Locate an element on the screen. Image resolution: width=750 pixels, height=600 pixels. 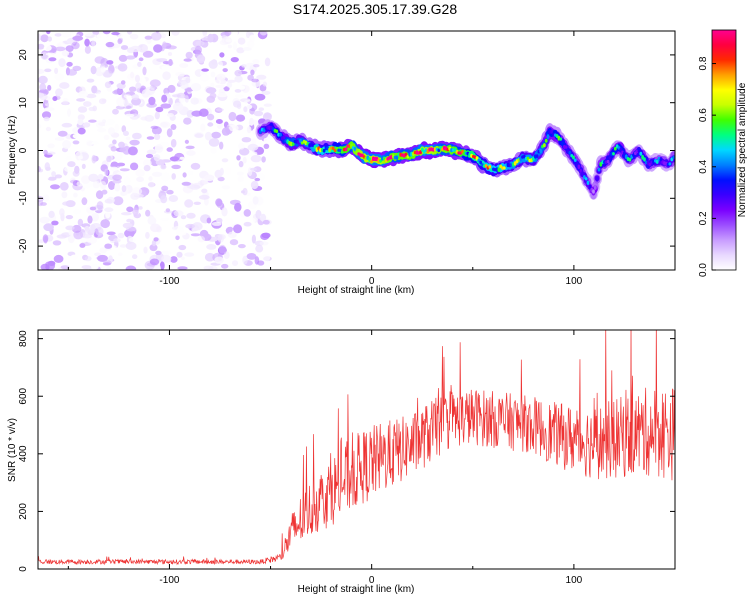
colorbar-tick-label: 0.8 is located at coordinates (703, 63).